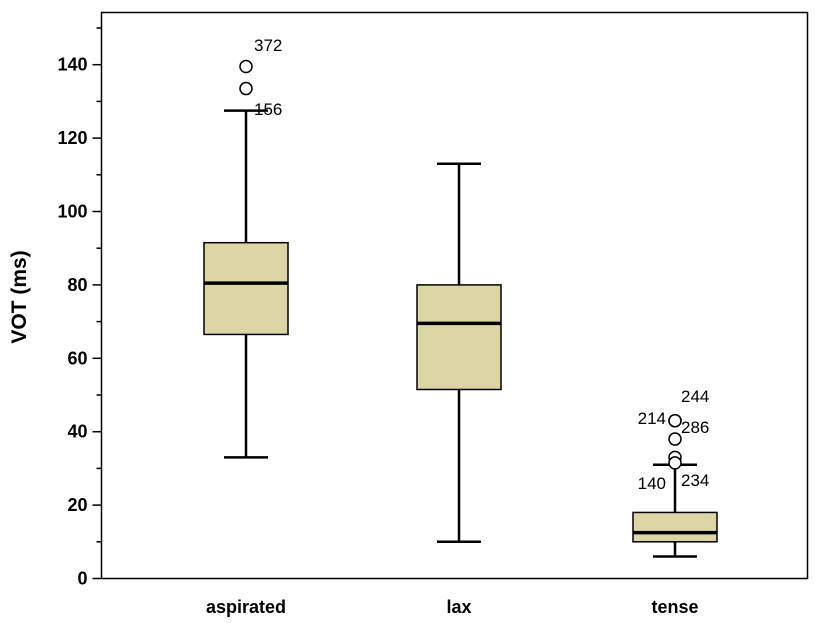  I want to click on y-tick-label-120: 120, so click(72, 138).